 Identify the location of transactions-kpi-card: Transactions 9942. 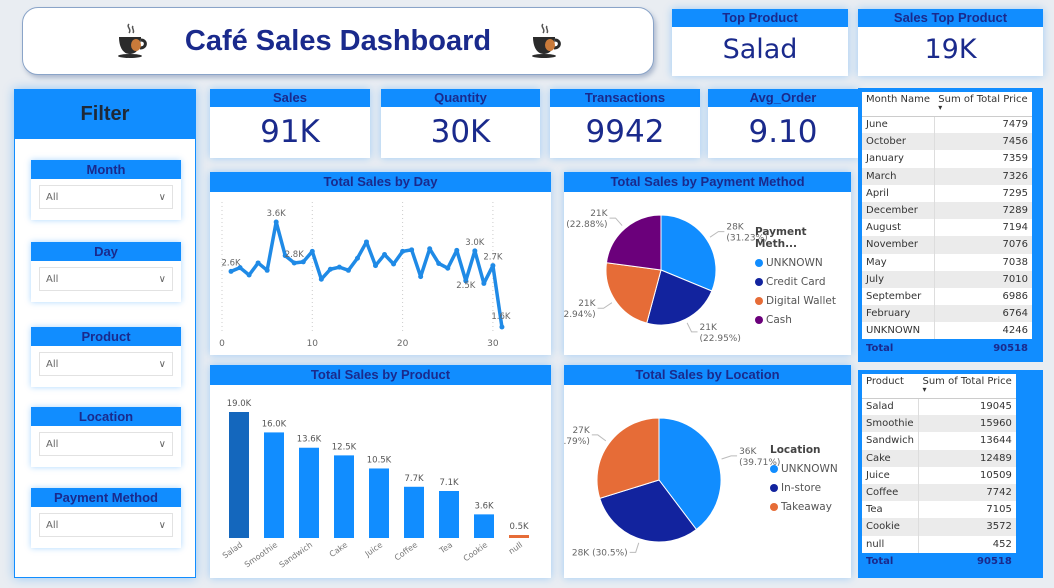
(625, 123).